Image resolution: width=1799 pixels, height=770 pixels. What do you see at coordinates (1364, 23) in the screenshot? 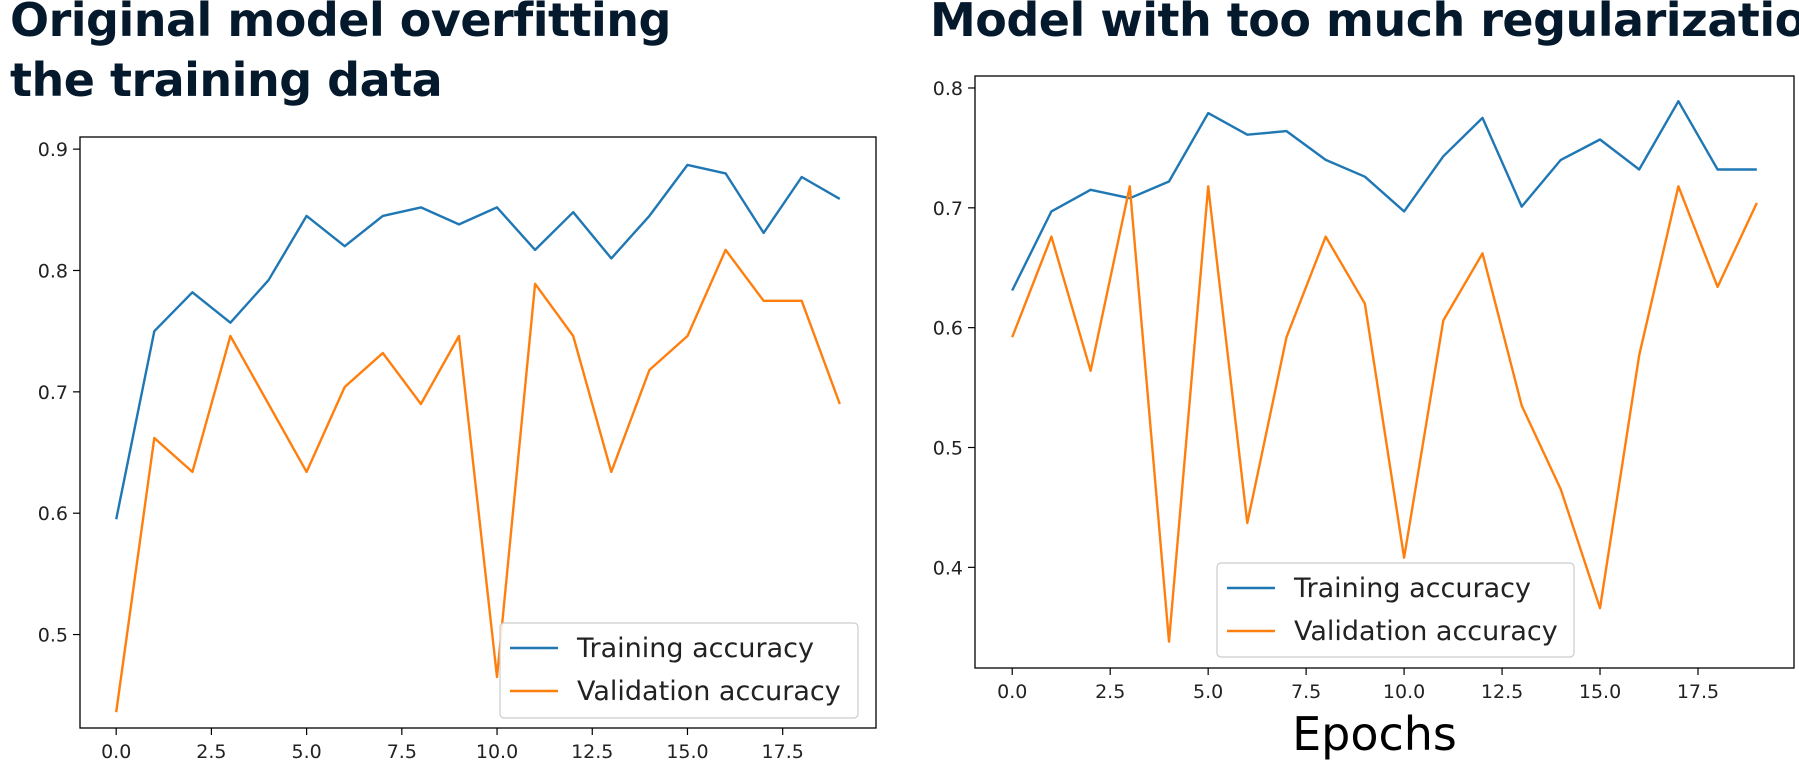
I see `chart-title-right: Model with too much regularization` at bounding box center [1364, 23].